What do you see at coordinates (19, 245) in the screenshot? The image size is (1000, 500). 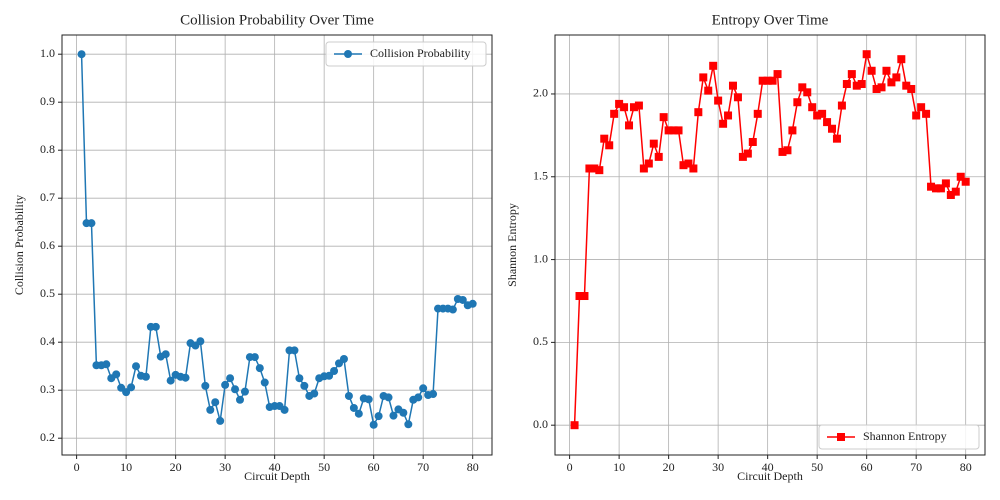 I see `y-axis-label: Collision Probability` at bounding box center [19, 245].